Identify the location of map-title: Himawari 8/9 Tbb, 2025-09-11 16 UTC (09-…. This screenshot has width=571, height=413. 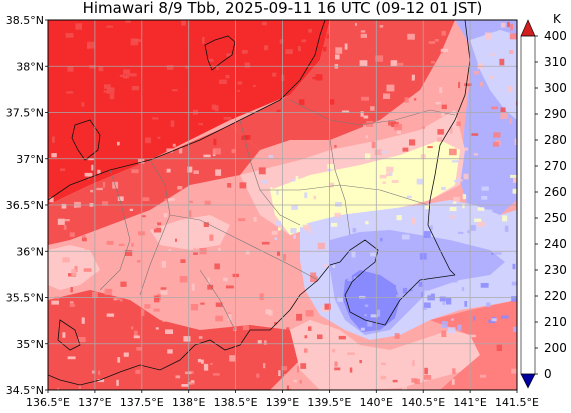
(282, 8).